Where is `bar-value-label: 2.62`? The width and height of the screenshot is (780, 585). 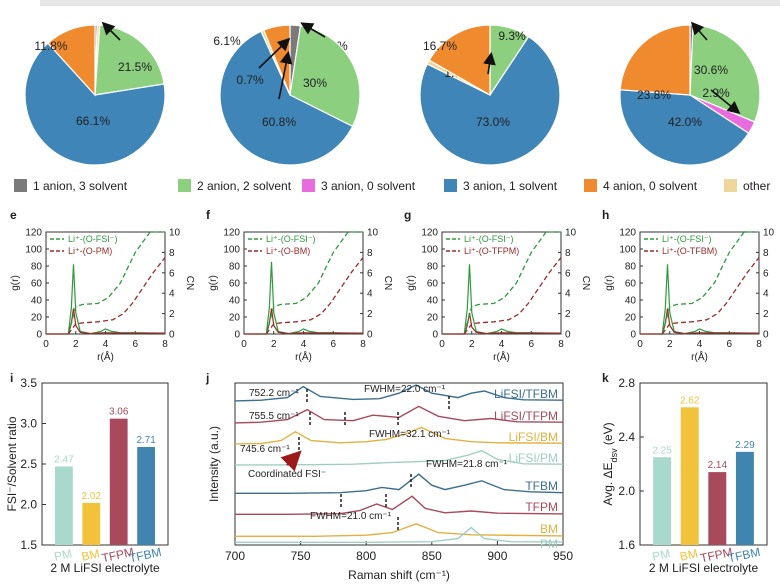
bar-value-label: 2.62 is located at coordinates (690, 400).